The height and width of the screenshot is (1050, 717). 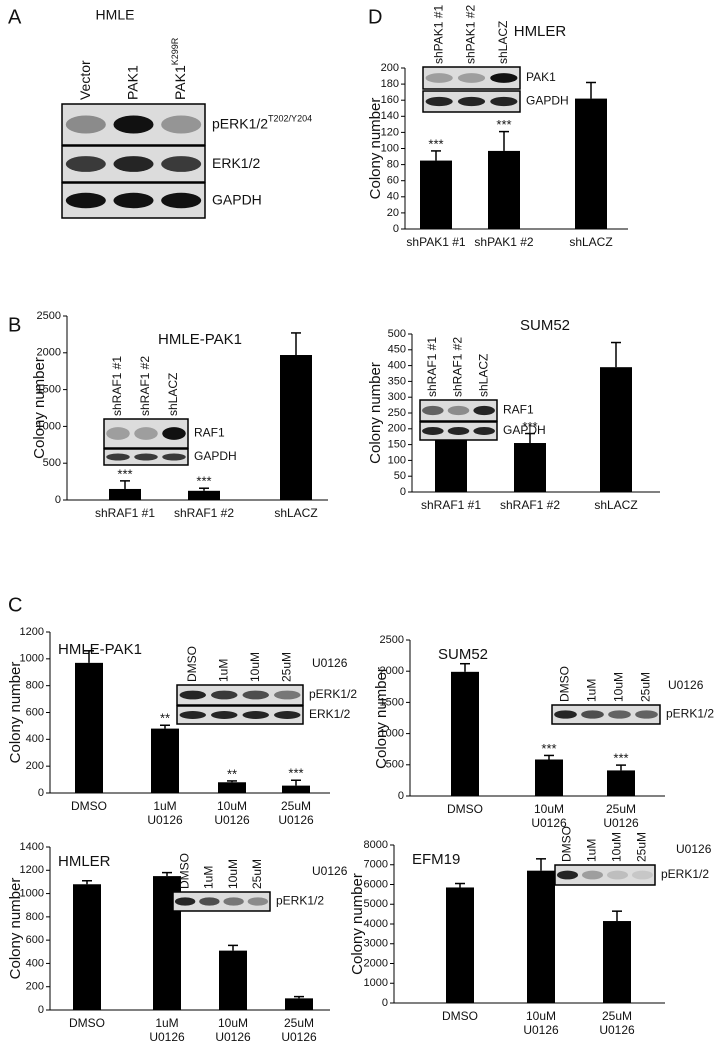 I want to click on y-tick-label: 800, so click(x=35, y=686).